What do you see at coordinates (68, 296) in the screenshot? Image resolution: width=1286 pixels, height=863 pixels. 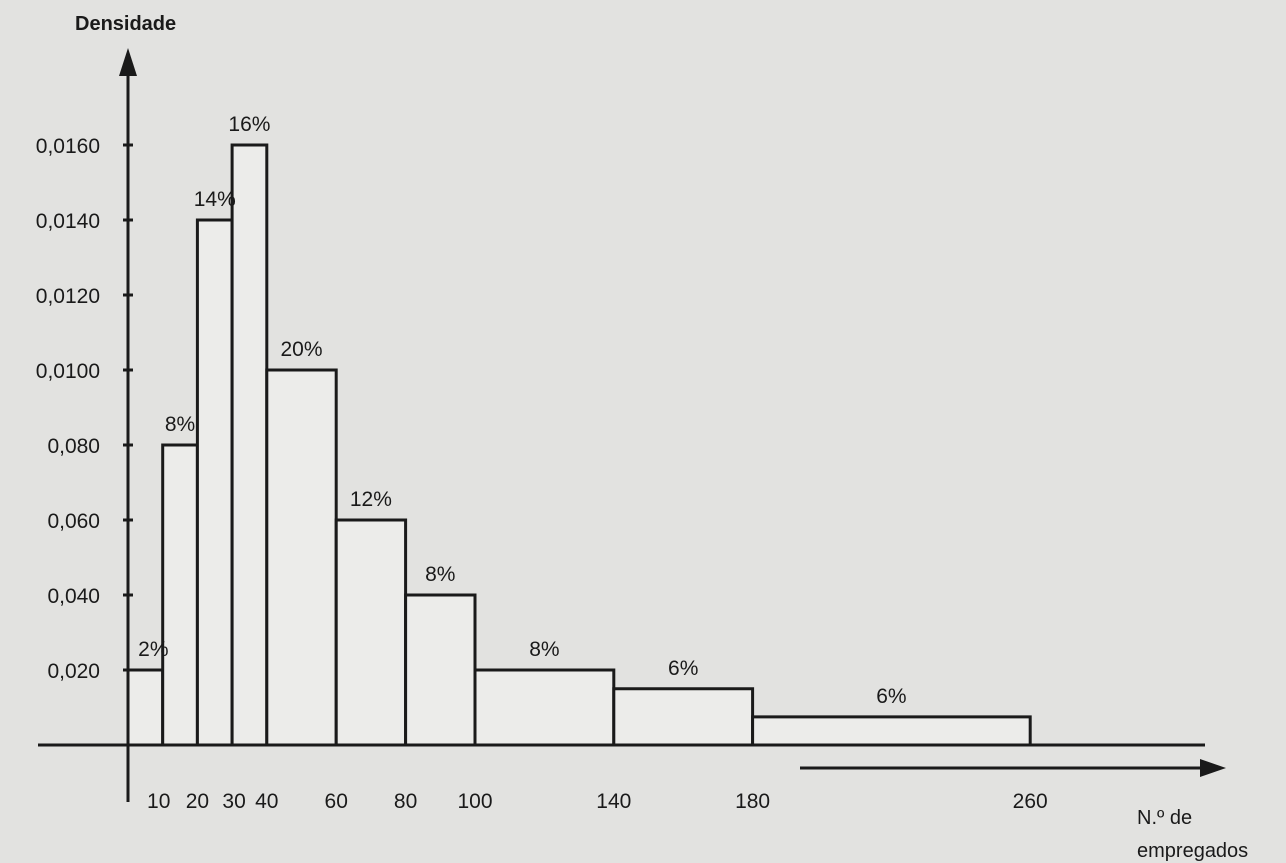 I see `y-tick-label: 0,0120` at bounding box center [68, 296].